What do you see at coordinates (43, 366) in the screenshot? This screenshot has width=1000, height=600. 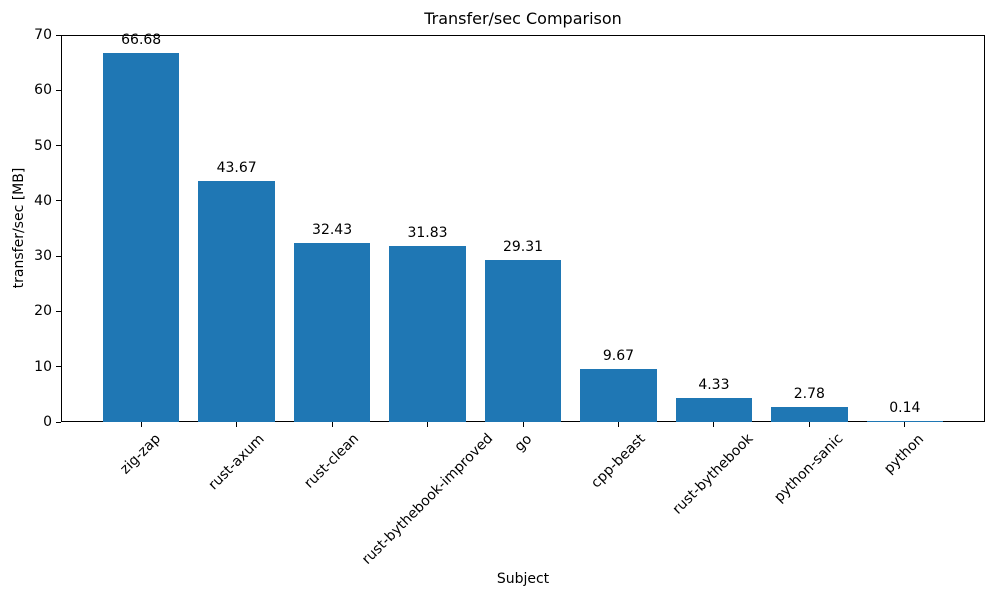 I see `y-tick-label: 10` at bounding box center [43, 366].